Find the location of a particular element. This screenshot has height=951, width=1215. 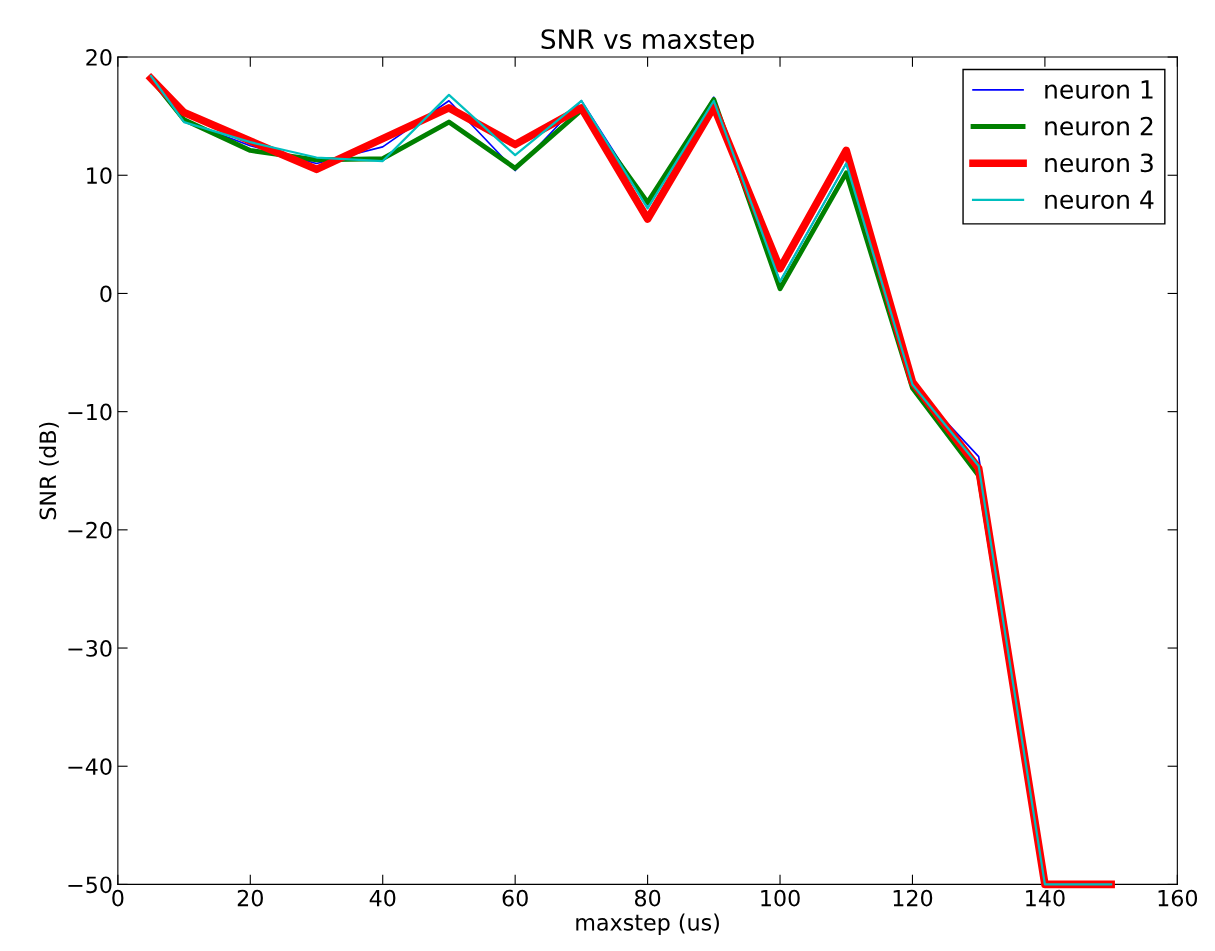

x-tick-label: 140 is located at coordinates (1045, 898).